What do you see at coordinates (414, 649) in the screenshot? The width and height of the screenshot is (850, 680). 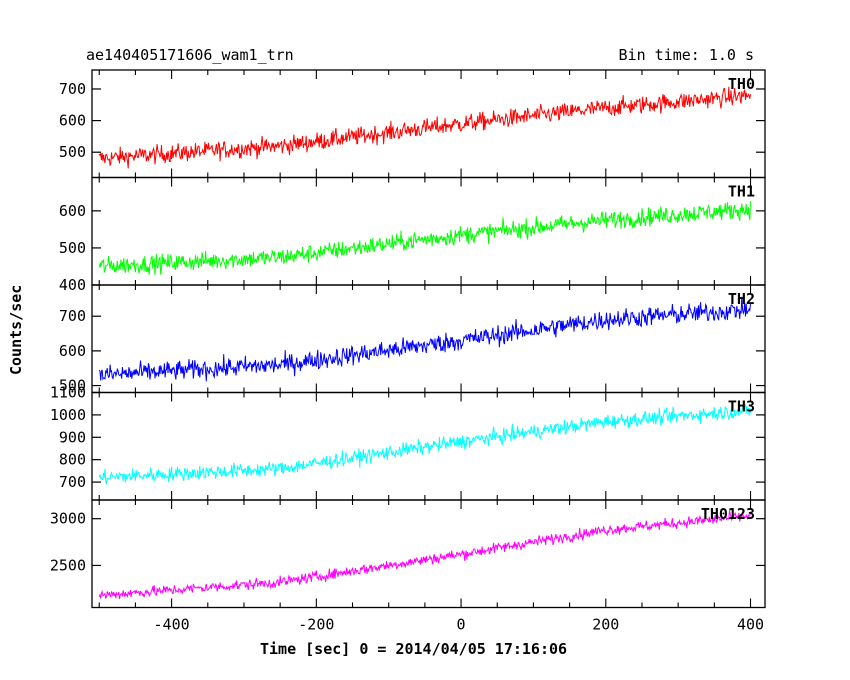 I see `x-axis-label: Time [sec] 0 = 2014/04/05 17:16:06` at bounding box center [414, 649].